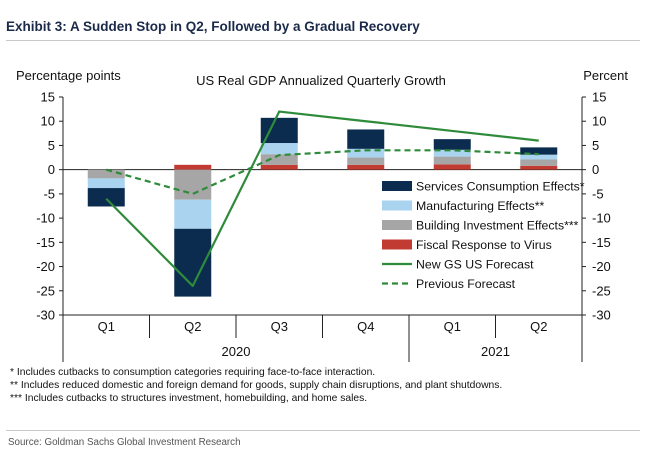  What do you see at coordinates (495, 351) in the screenshot?
I see `year-group-label: 2021` at bounding box center [495, 351].